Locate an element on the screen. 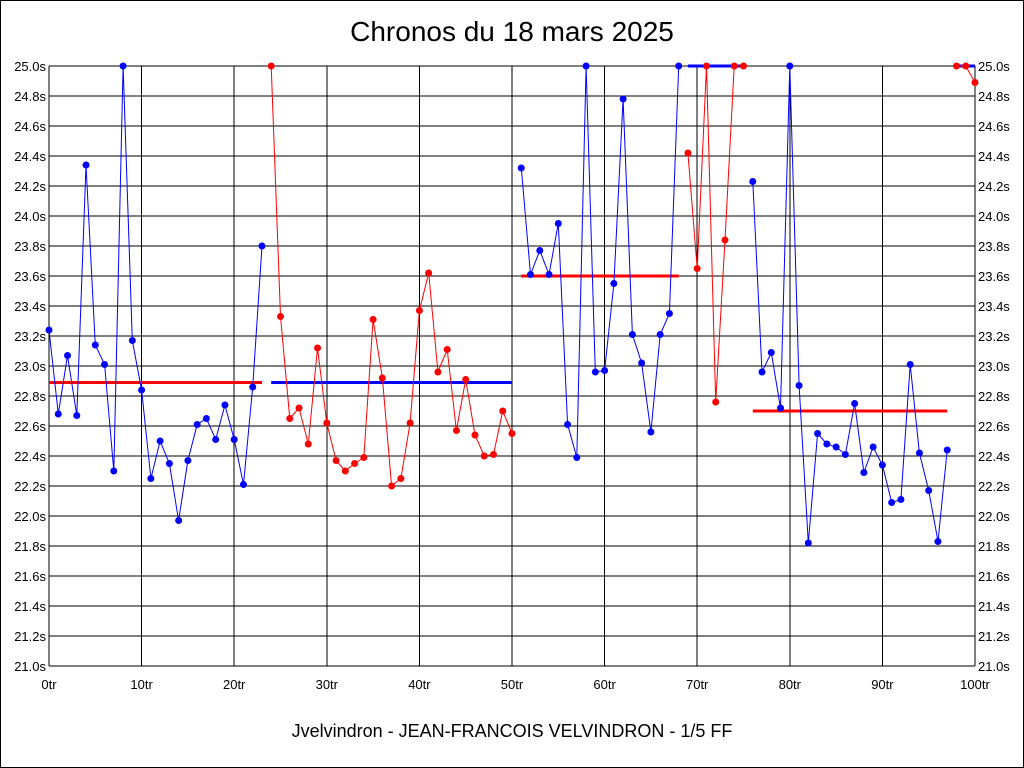  y-tick-label-left: 21.4s is located at coordinates (30, 606).